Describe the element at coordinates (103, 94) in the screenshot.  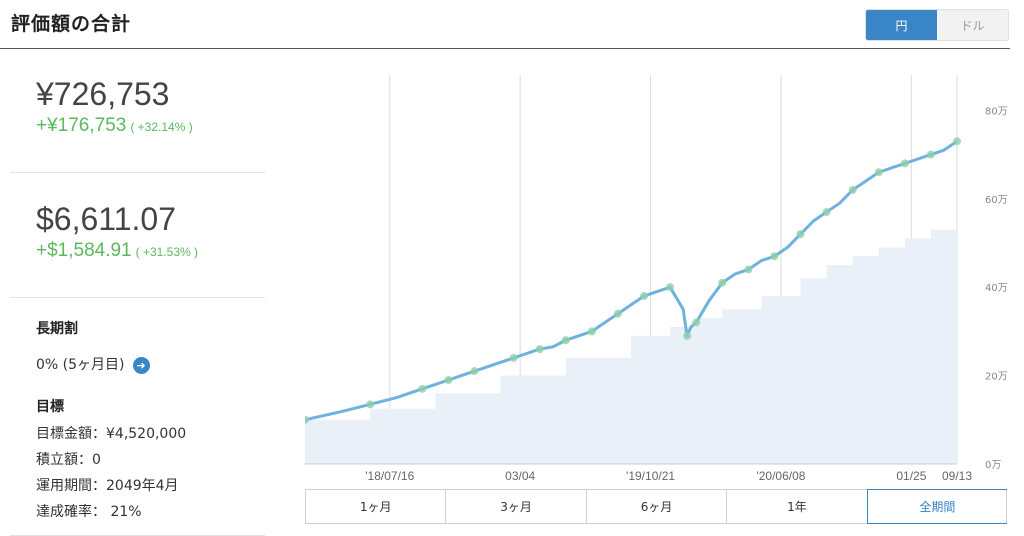
I see `jpy-value: ¥726,753` at that location.